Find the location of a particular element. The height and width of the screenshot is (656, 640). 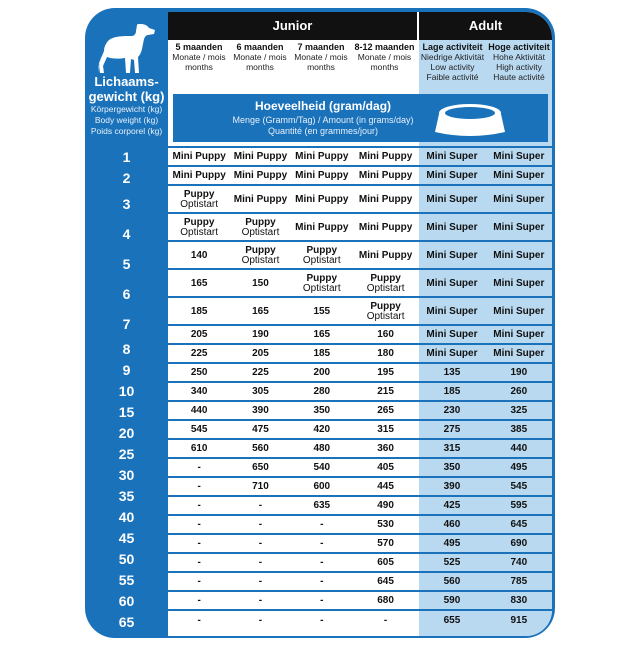

table-row: 205 190 165 160 Mini Super Mini Super is located at coordinates (360, 334).